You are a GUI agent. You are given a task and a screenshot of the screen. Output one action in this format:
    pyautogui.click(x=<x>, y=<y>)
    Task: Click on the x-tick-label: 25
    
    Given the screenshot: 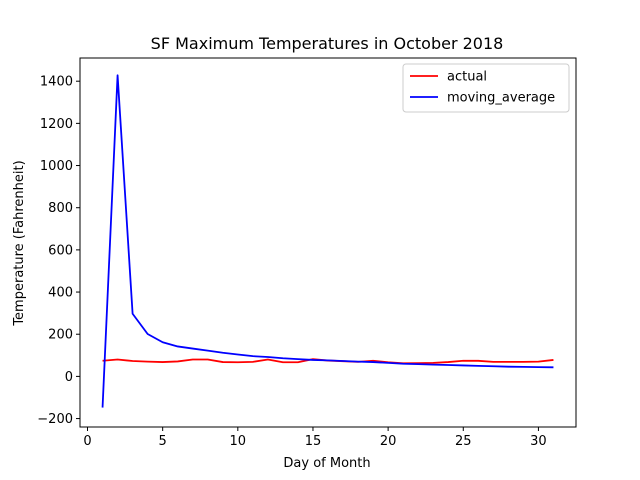 What is the action you would take?
    pyautogui.click(x=463, y=441)
    